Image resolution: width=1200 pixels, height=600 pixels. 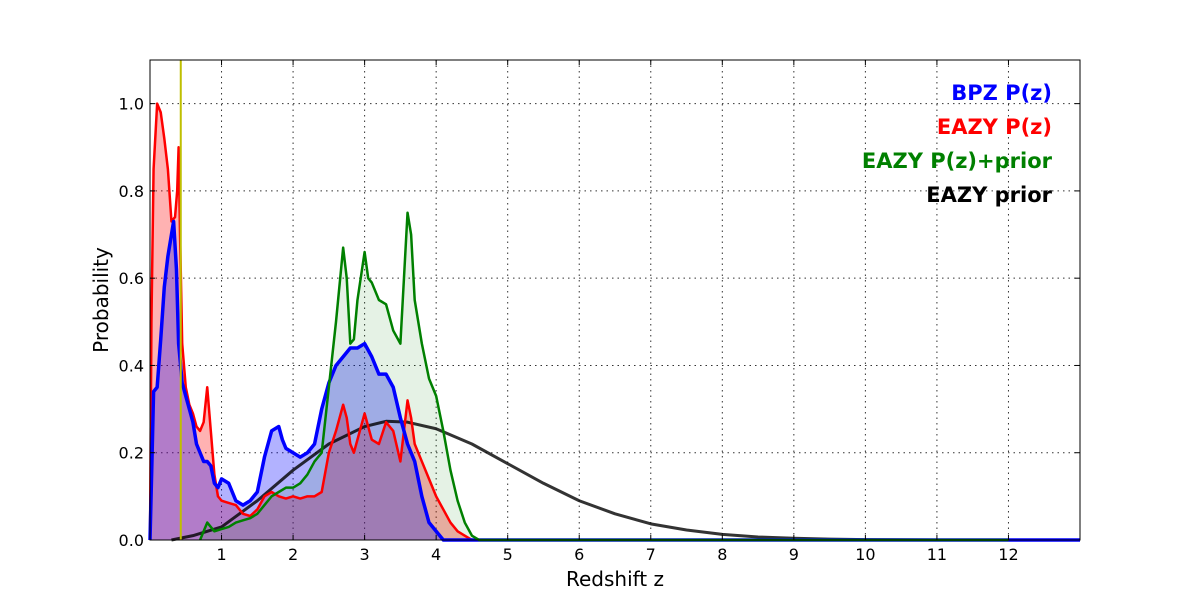 What do you see at coordinates (131, 278) in the screenshot?
I see `y-tick-label: 0.6` at bounding box center [131, 278].